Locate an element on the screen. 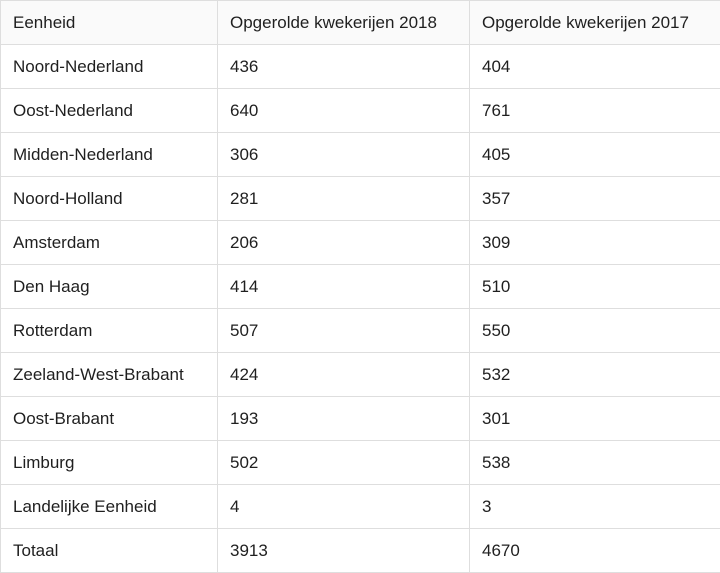 This screenshot has width=720, height=573. table-row: Noord-Holland 281 357 is located at coordinates (360, 199).